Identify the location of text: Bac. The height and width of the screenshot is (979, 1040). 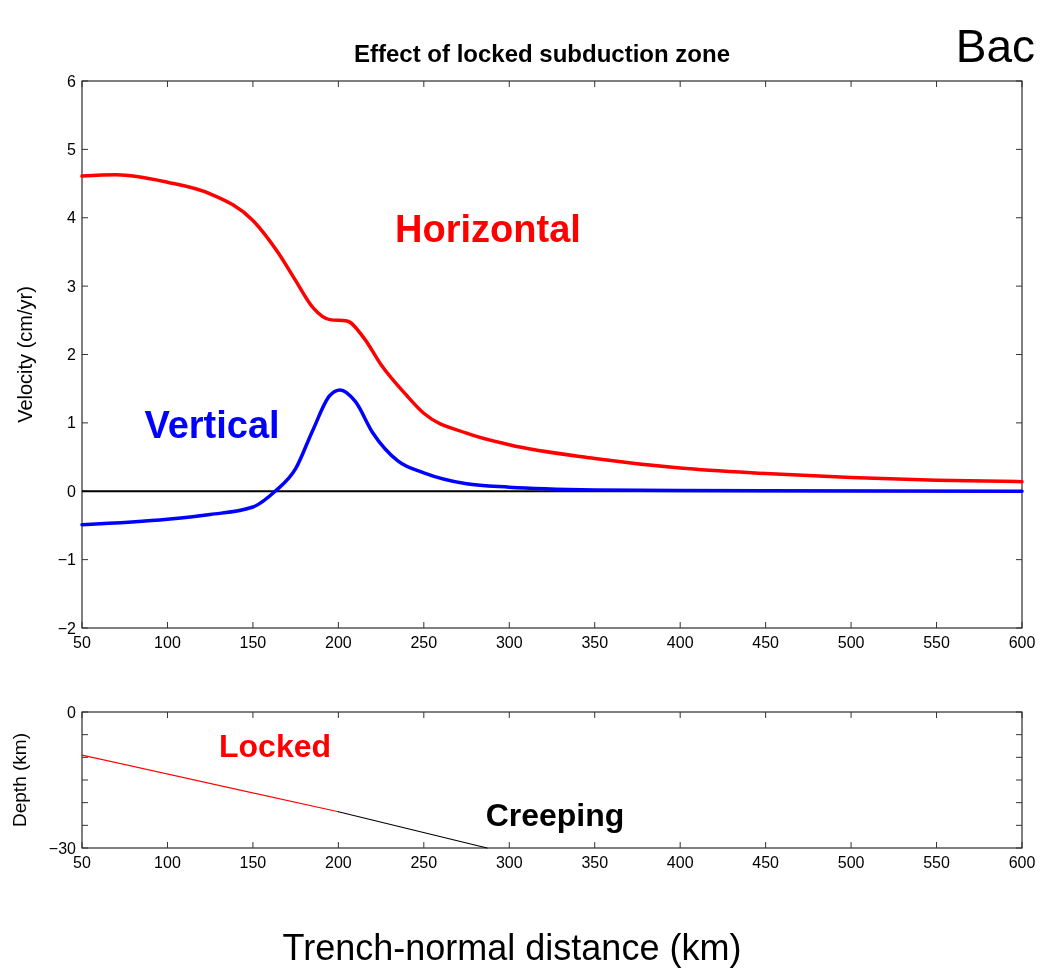
(995, 46).